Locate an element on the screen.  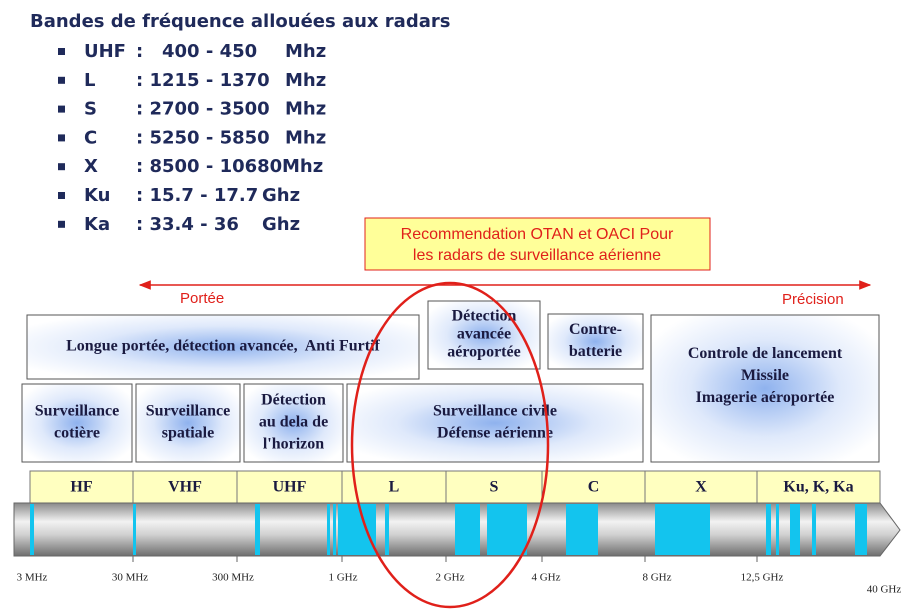
band-name: L is located at coordinates (89, 80).